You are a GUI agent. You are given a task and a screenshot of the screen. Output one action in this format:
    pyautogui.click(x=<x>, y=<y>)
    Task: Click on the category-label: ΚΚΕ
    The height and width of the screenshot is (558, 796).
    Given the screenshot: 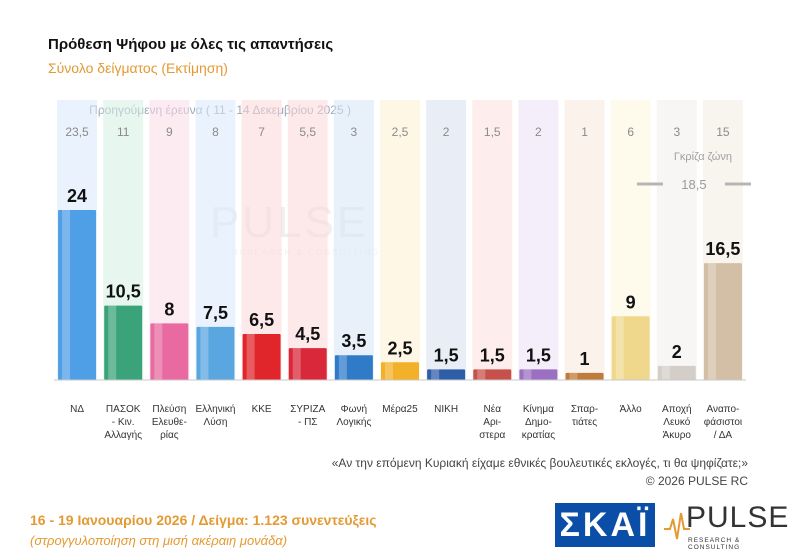 What is the action you would take?
    pyautogui.click(x=262, y=409)
    